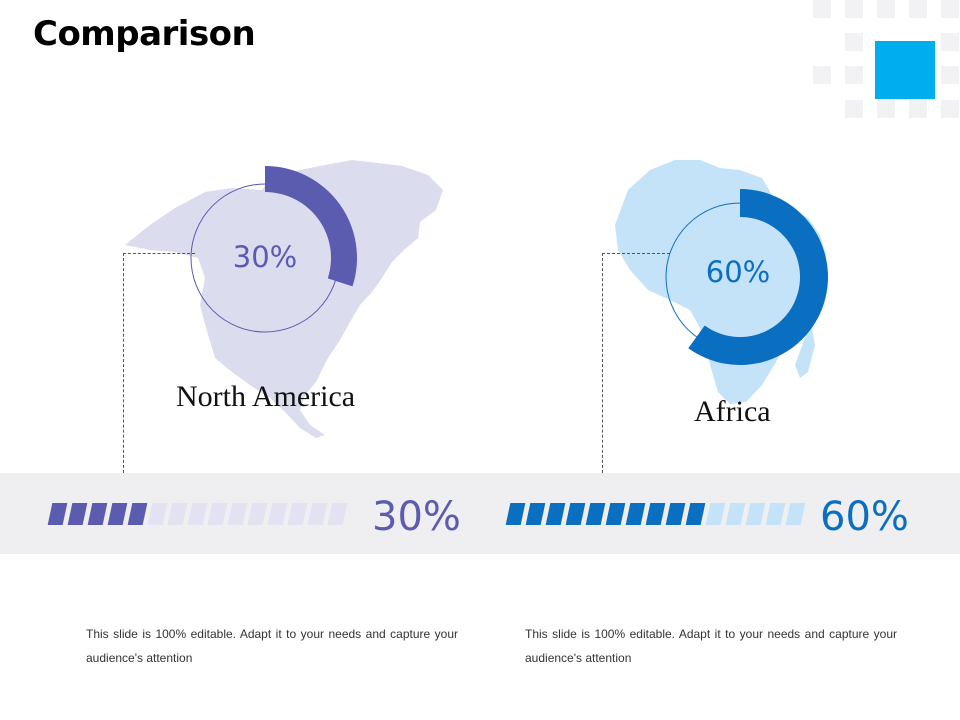  I want to click on north-america-donut-label: 30%, so click(265, 257).